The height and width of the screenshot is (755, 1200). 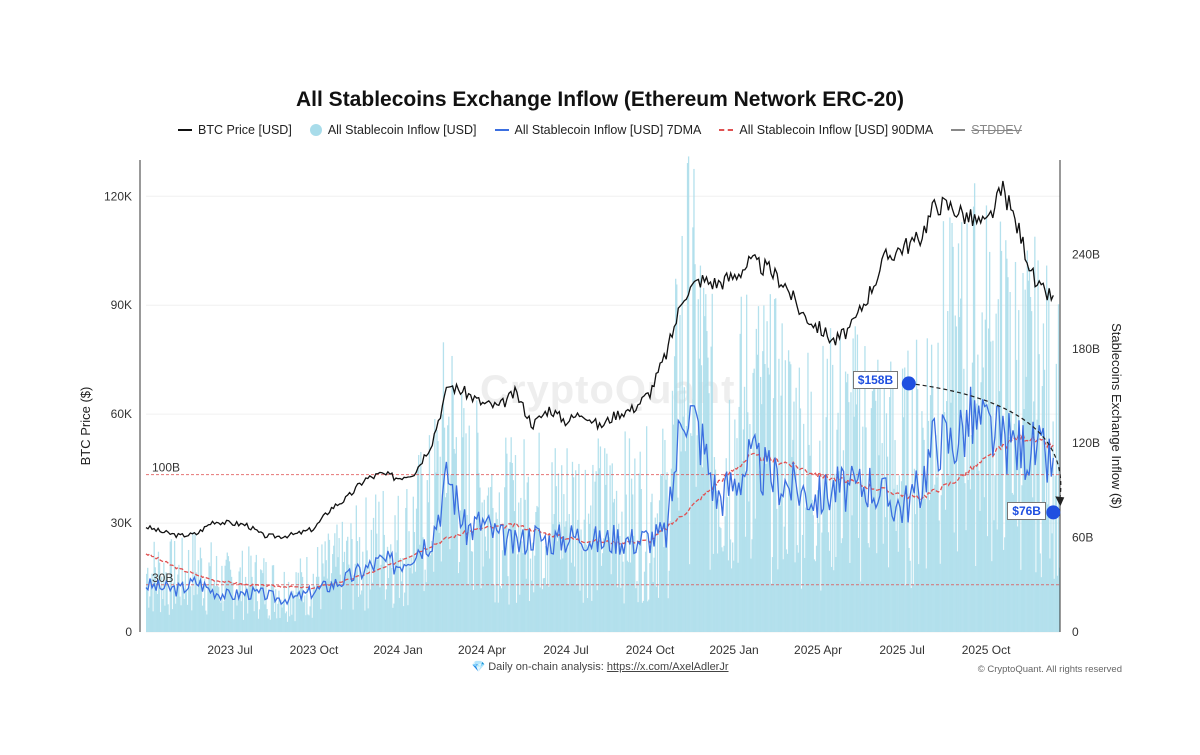 What do you see at coordinates (393, 130) in the screenshot?
I see `legend-item-inflow: All Stablecoin Inflow [USD]` at bounding box center [393, 130].